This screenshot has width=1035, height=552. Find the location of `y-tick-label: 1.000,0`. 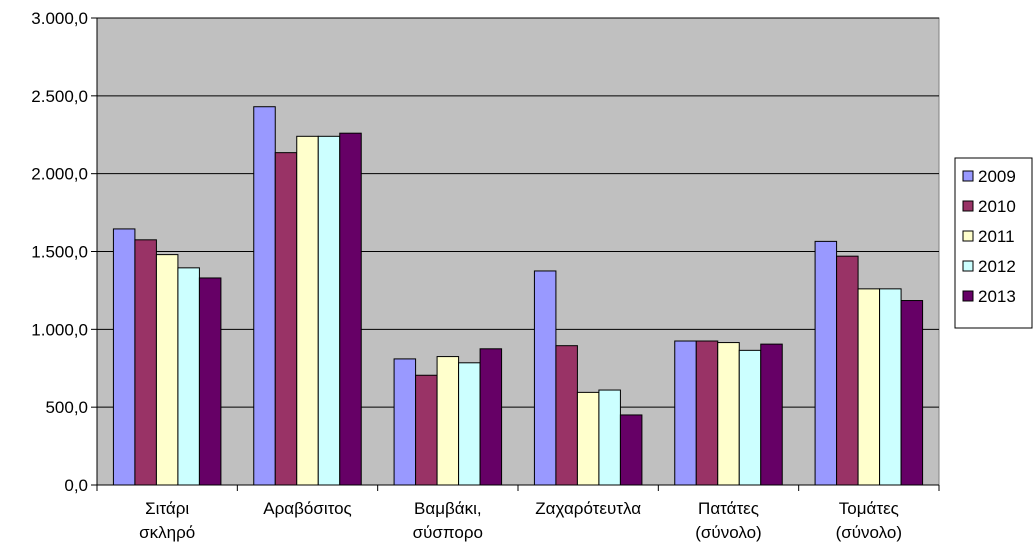

y-tick-label: 1.000,0 is located at coordinates (59, 329).